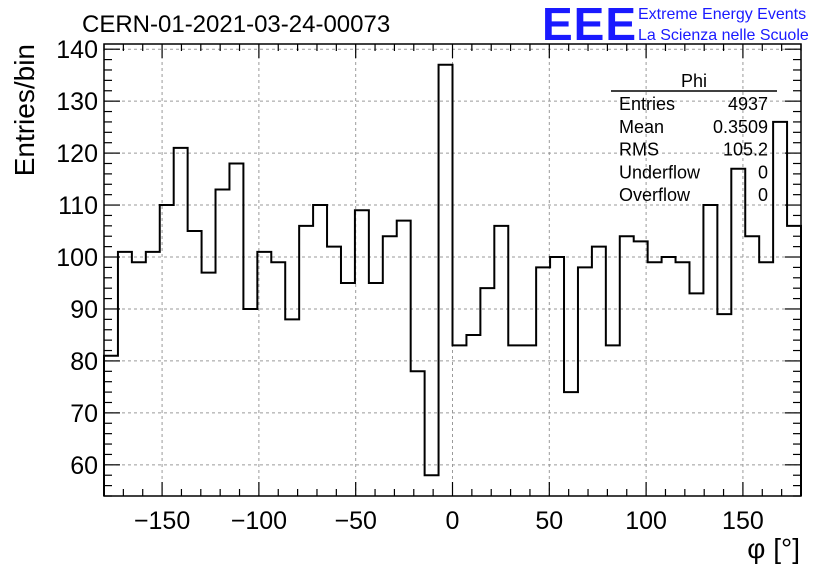 The width and height of the screenshot is (836, 572). What do you see at coordinates (748, 104) in the screenshot?
I see `stats-value: 4937` at bounding box center [748, 104].